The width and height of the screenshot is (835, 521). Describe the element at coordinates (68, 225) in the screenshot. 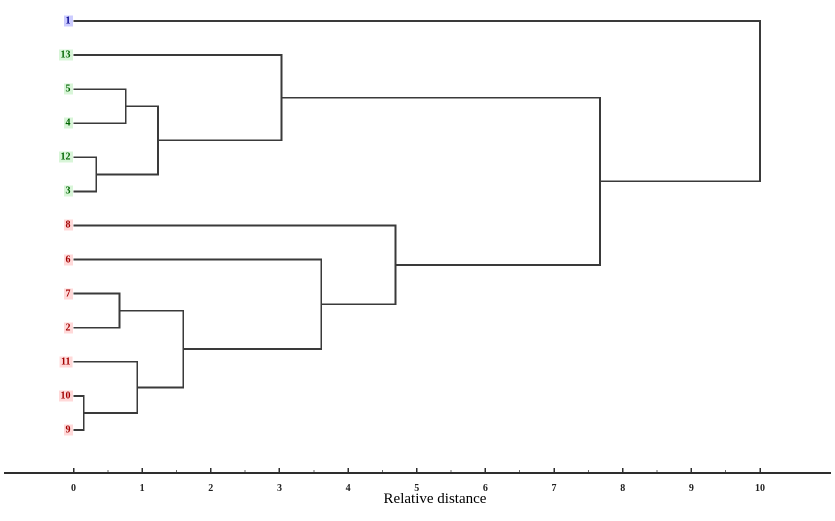

I see `leaf-label-8: 8` at that location.